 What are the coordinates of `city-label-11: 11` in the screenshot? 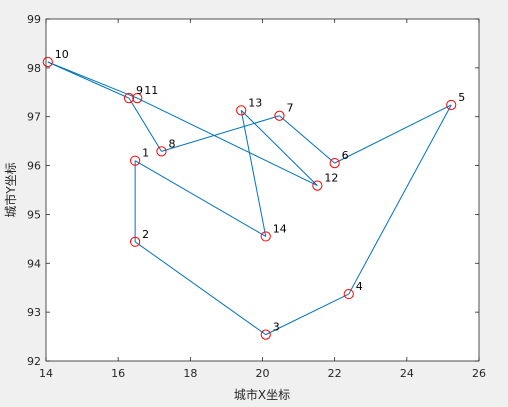 It's located at (151, 90).